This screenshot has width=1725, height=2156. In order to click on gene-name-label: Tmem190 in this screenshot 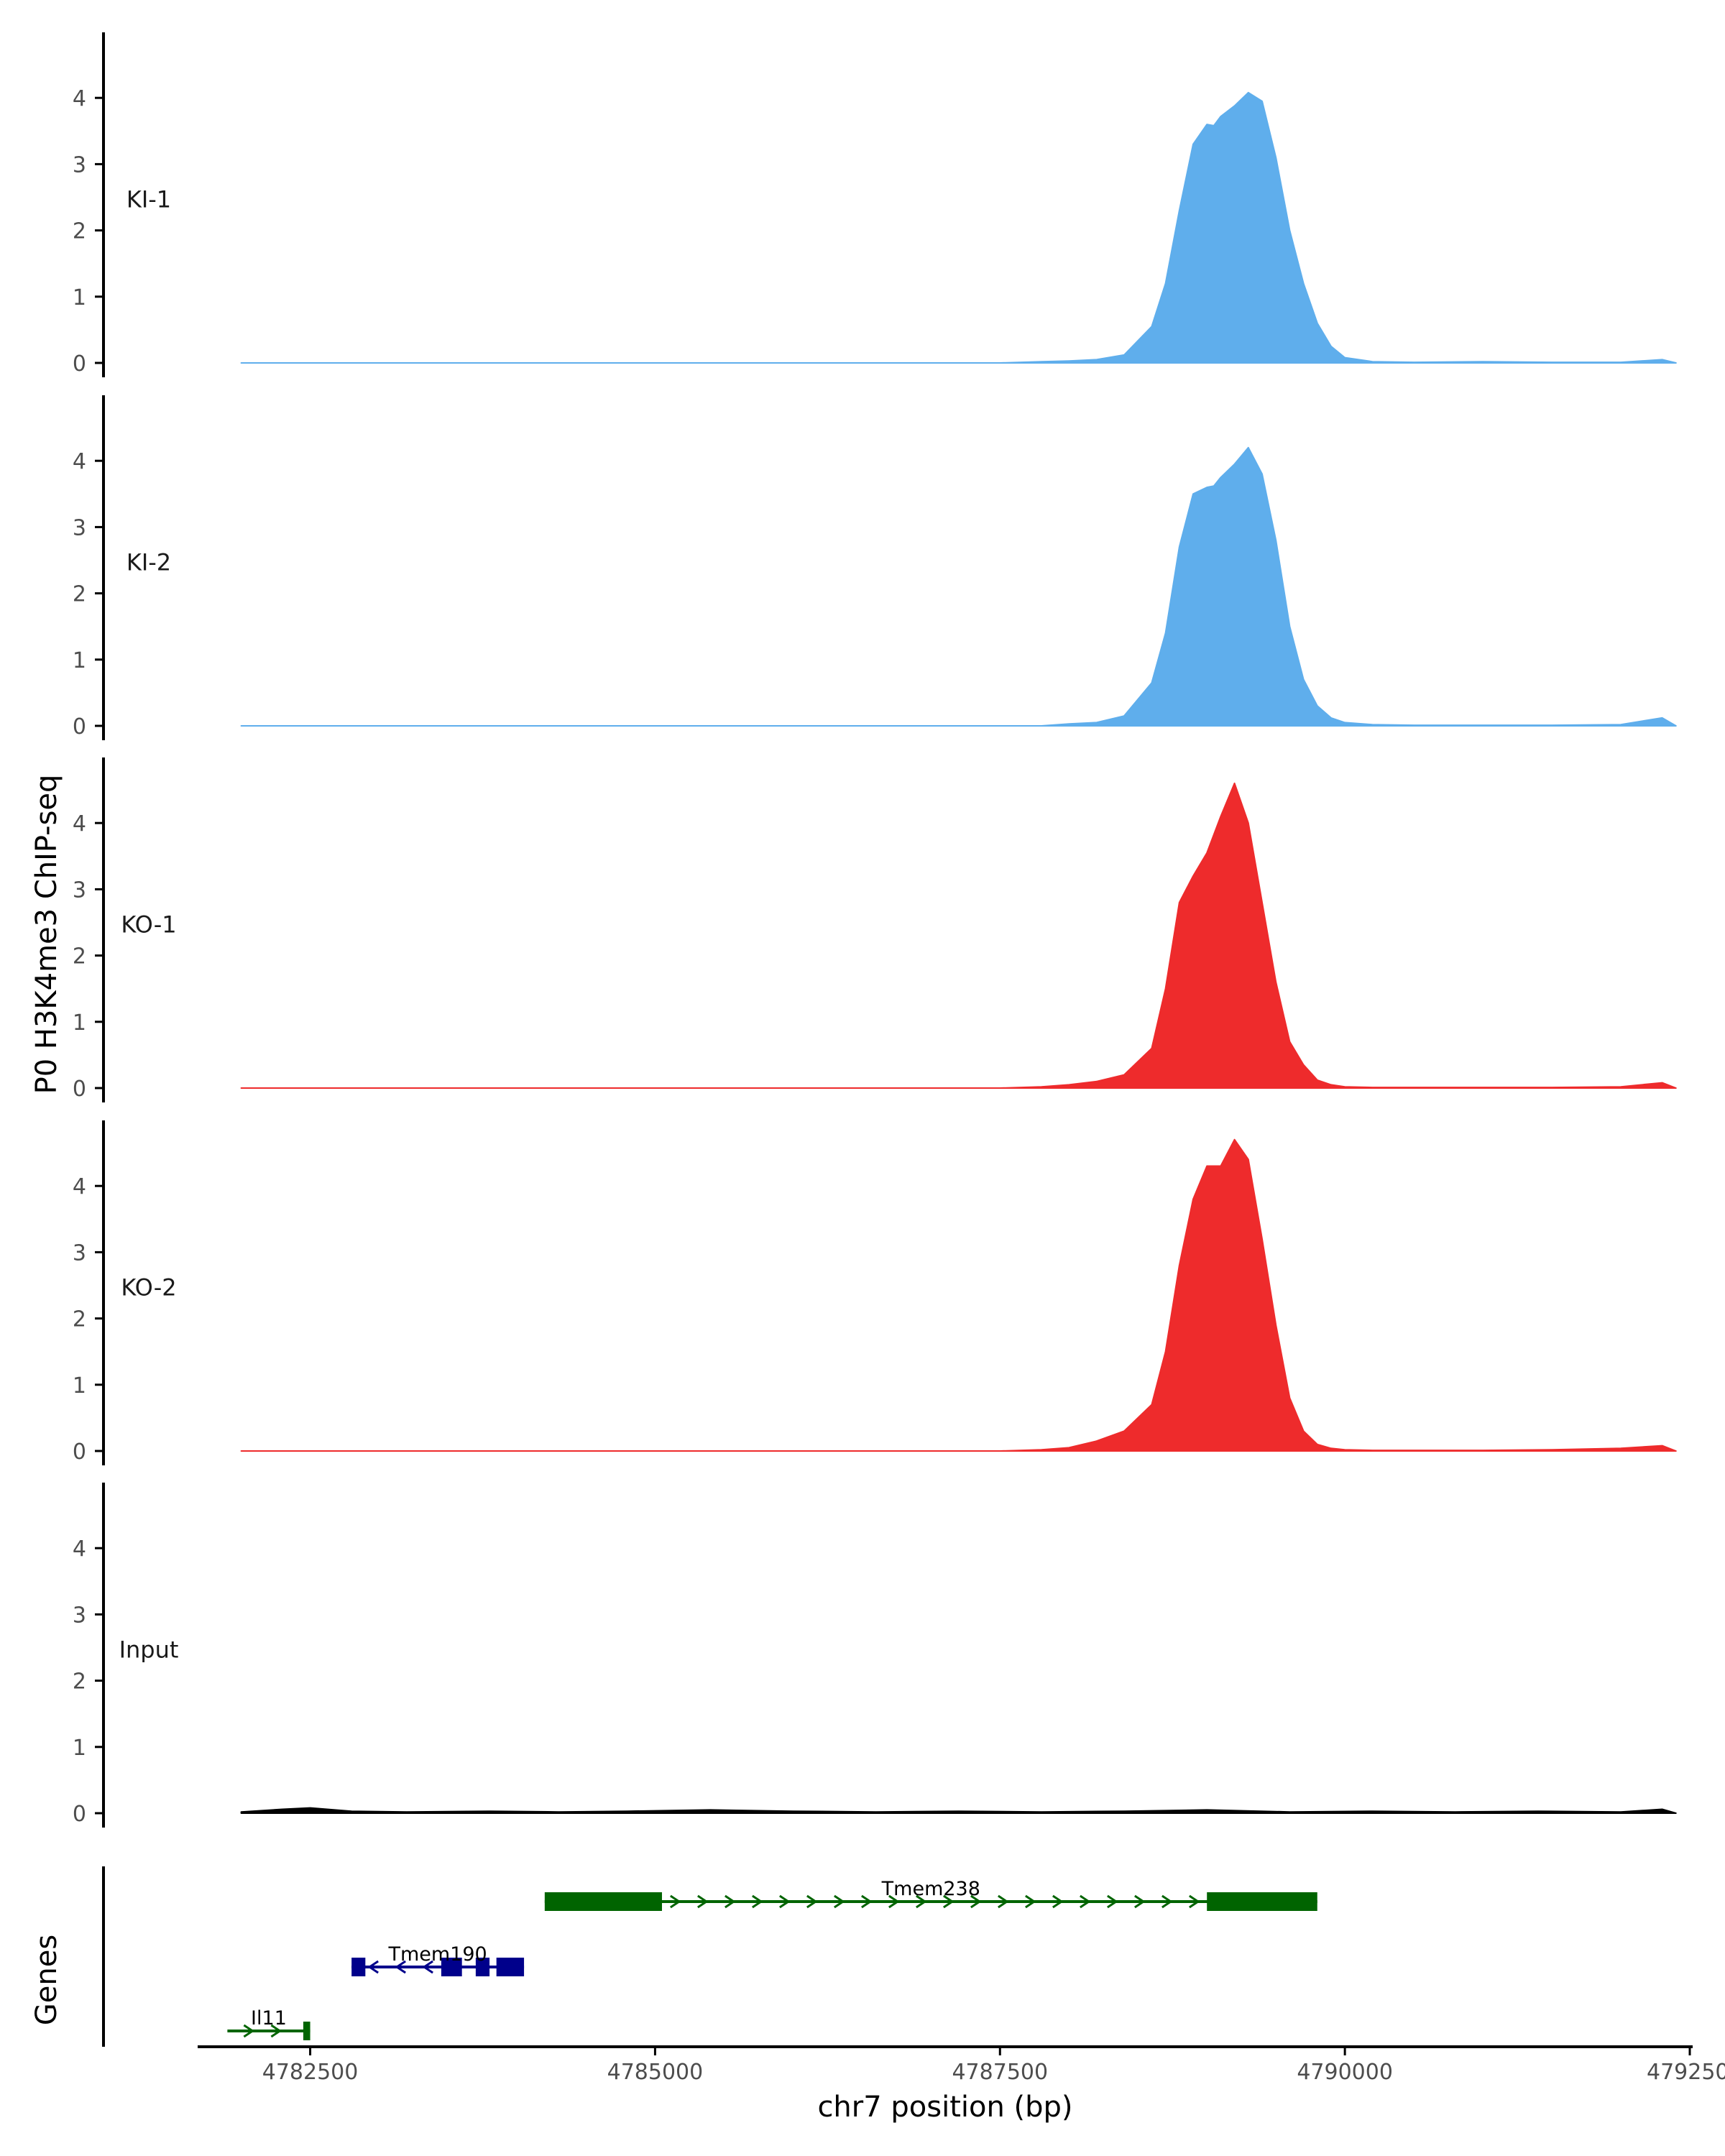, I will do `click(437, 1954)`.